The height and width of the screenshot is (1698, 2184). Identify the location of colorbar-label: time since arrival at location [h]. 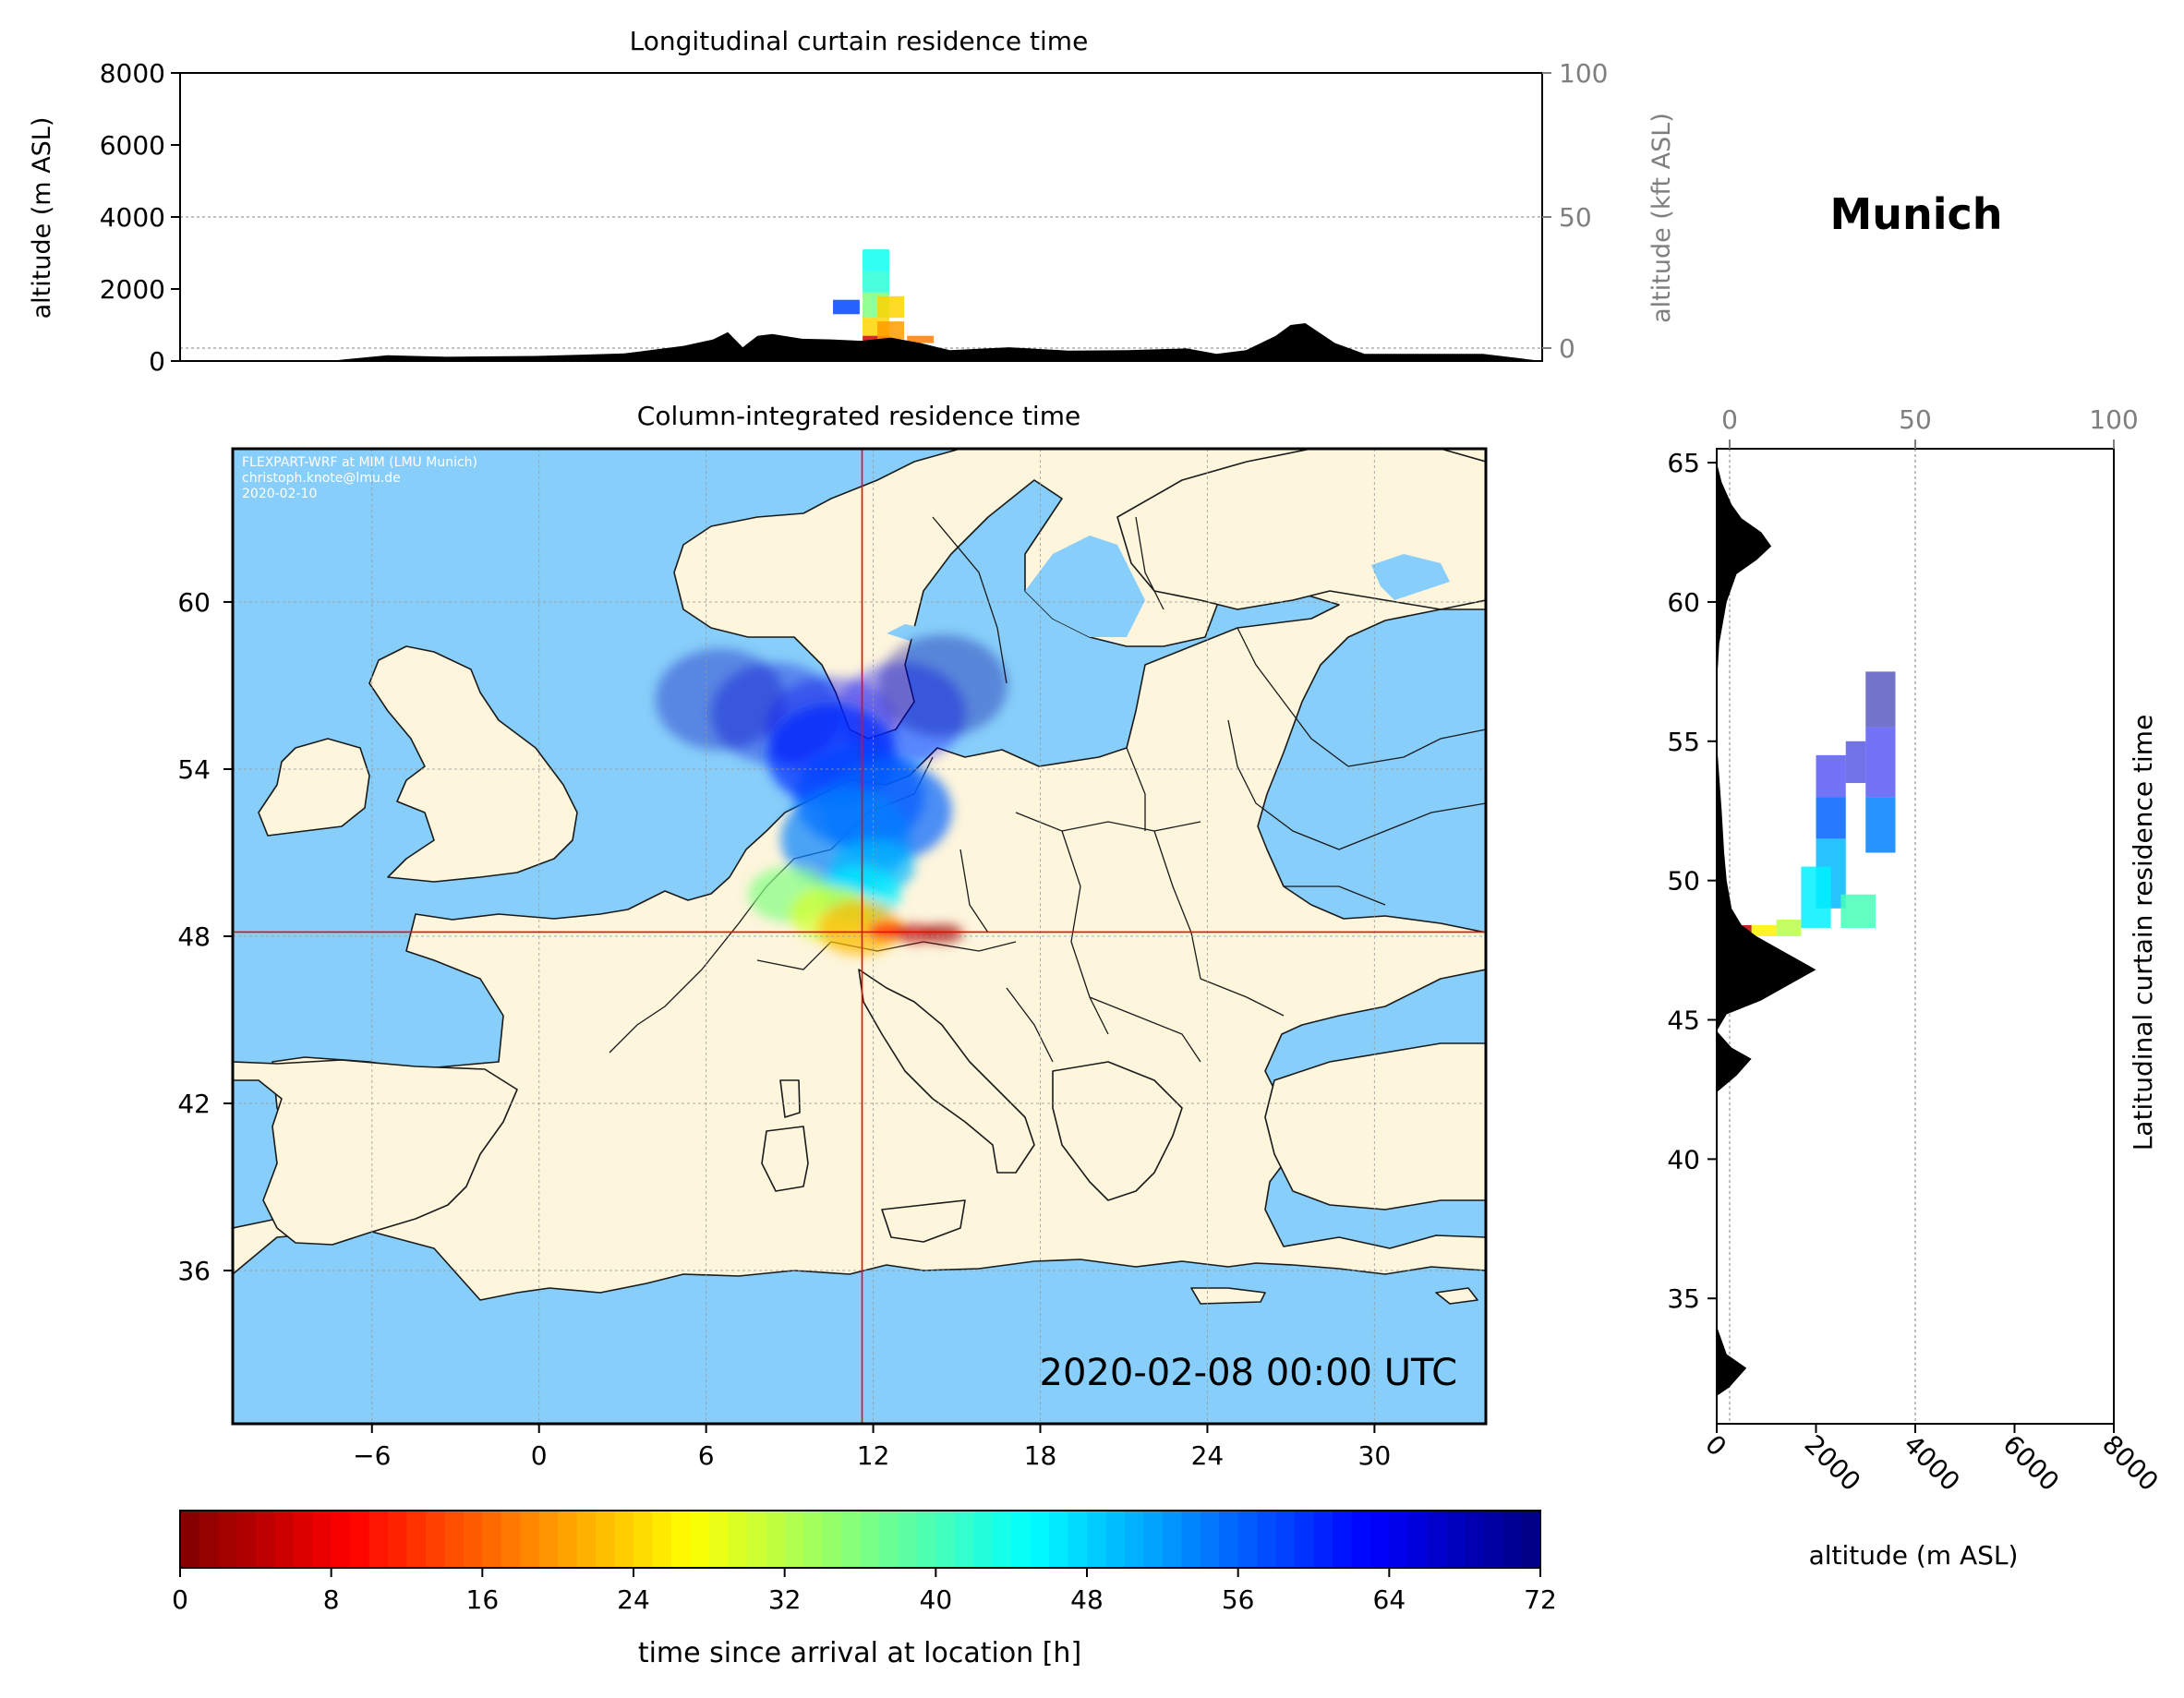
(859, 1653).